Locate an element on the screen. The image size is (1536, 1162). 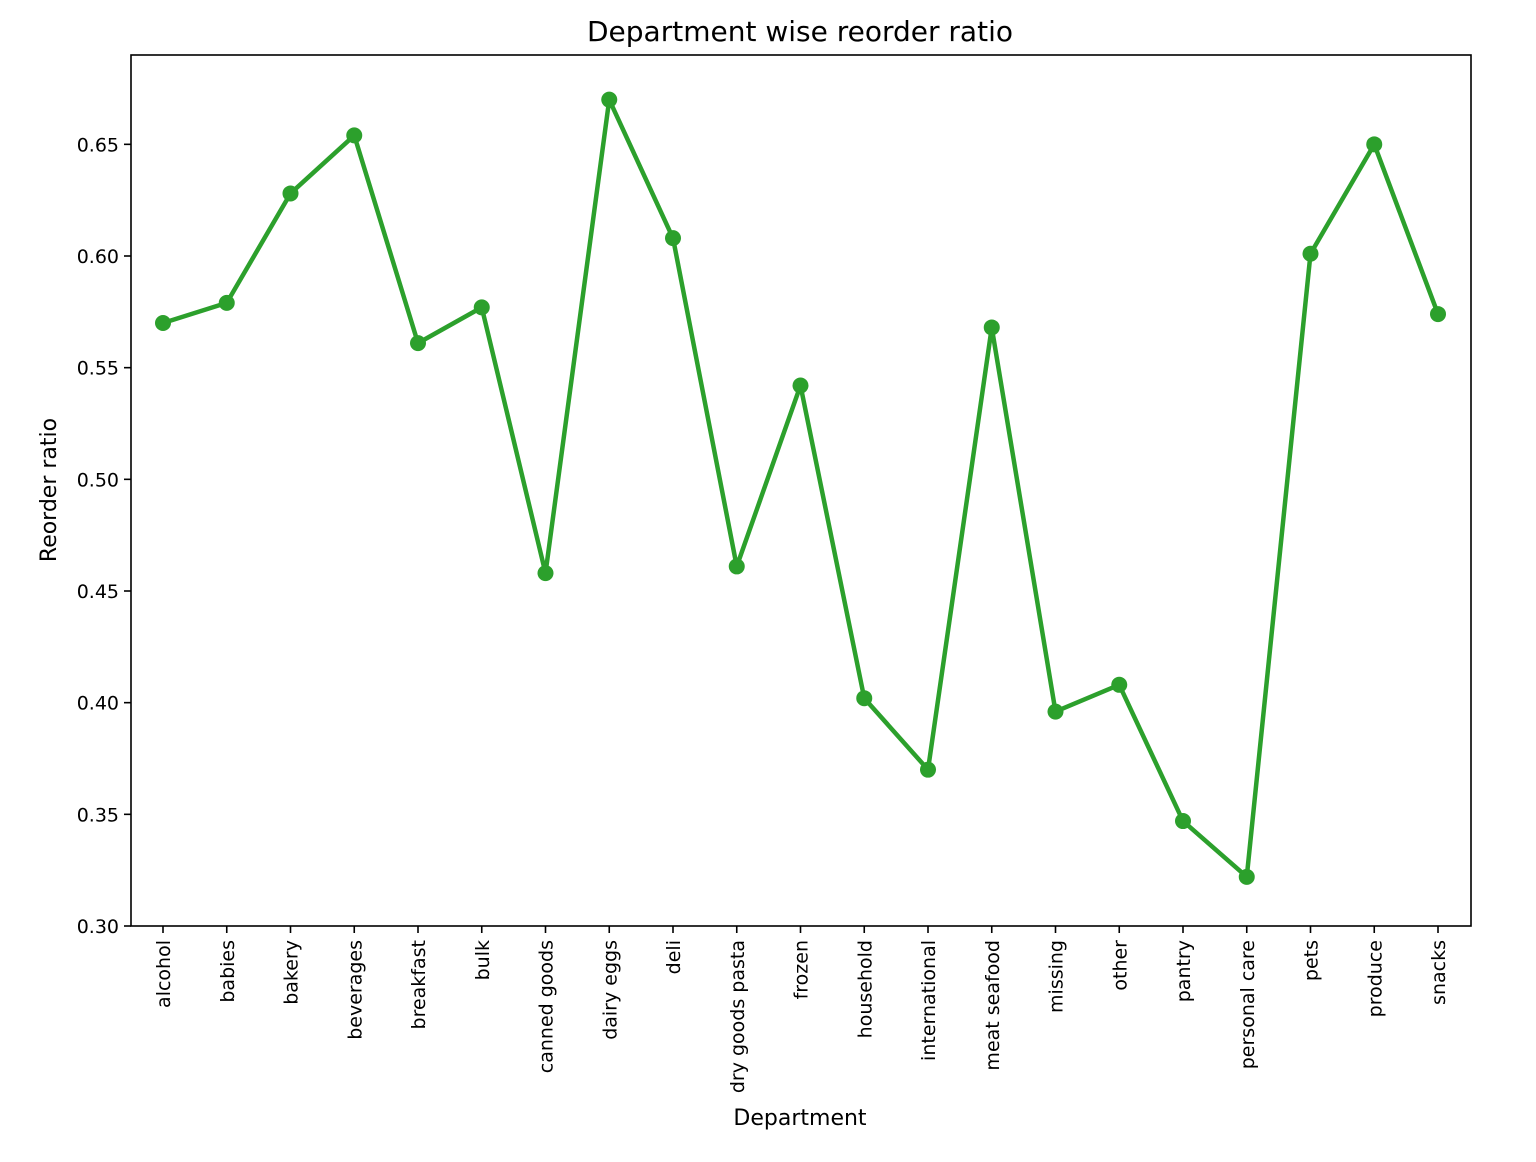
y-axis-label: Reorder ratio is located at coordinates (49, 490).